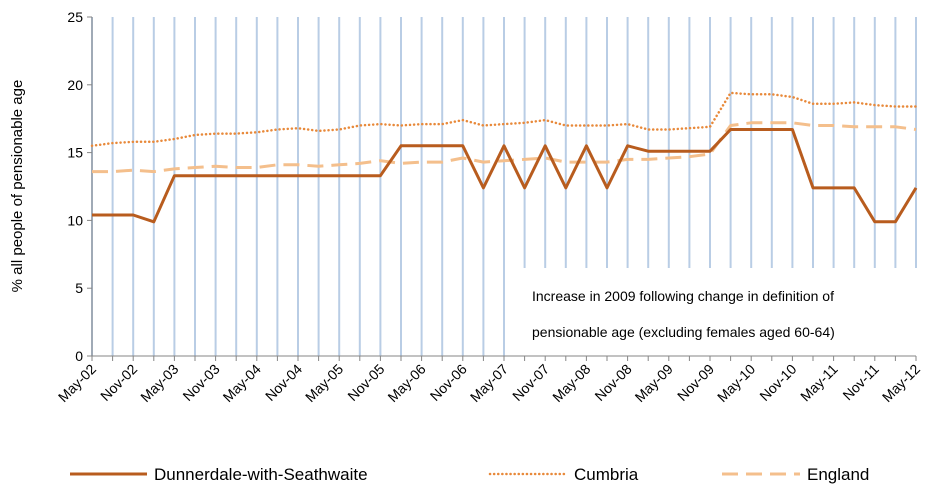 The image size is (925, 488). Describe the element at coordinates (75, 220) in the screenshot. I see `y-tick-label: 10` at that location.